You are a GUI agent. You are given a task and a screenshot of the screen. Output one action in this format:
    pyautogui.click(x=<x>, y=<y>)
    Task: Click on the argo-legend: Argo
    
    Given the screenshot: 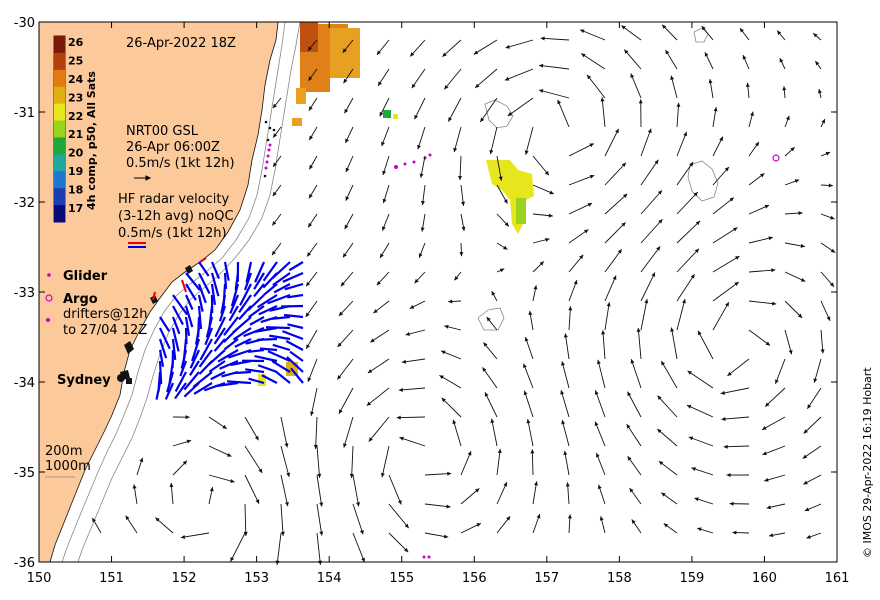 What is the action you would take?
    pyautogui.click(x=71, y=299)
    